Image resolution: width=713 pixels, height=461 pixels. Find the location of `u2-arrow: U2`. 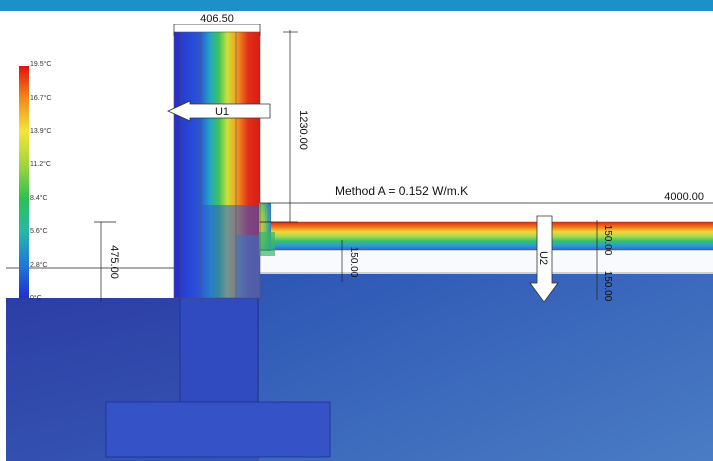

u2-arrow: U2 is located at coordinates (544, 259).